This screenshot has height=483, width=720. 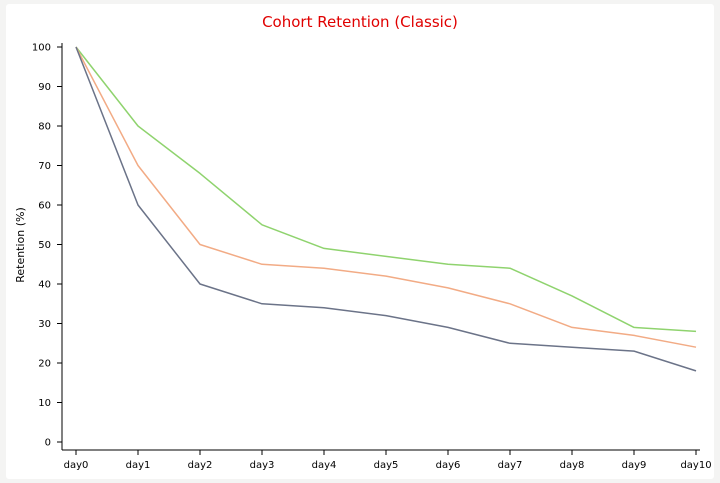 What do you see at coordinates (360, 22) in the screenshot?
I see `chart-title: Cohort Retention (Classic)` at bounding box center [360, 22].